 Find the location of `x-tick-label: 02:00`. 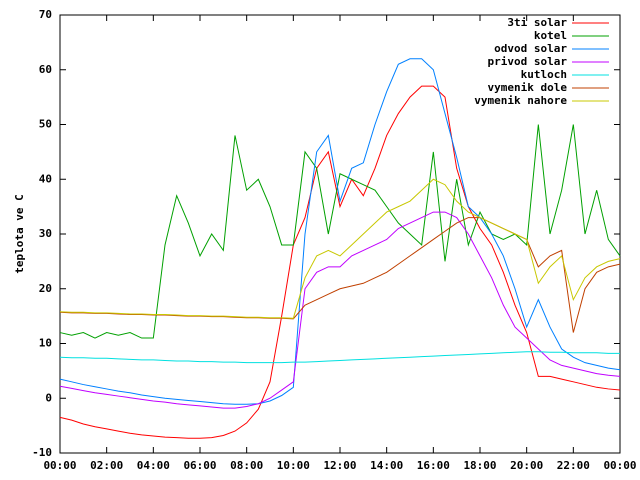

x-tick-label: 02:00 is located at coordinates (106, 465).